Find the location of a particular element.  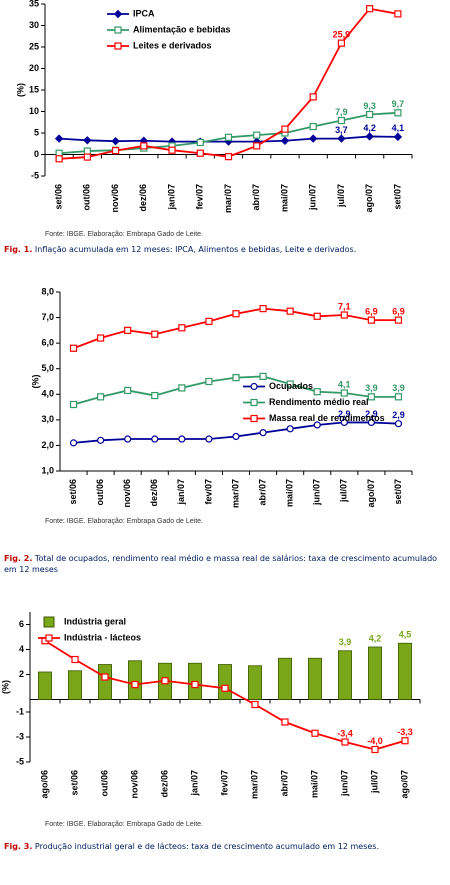

y-tick-label: 8,0 is located at coordinates (47, 291).